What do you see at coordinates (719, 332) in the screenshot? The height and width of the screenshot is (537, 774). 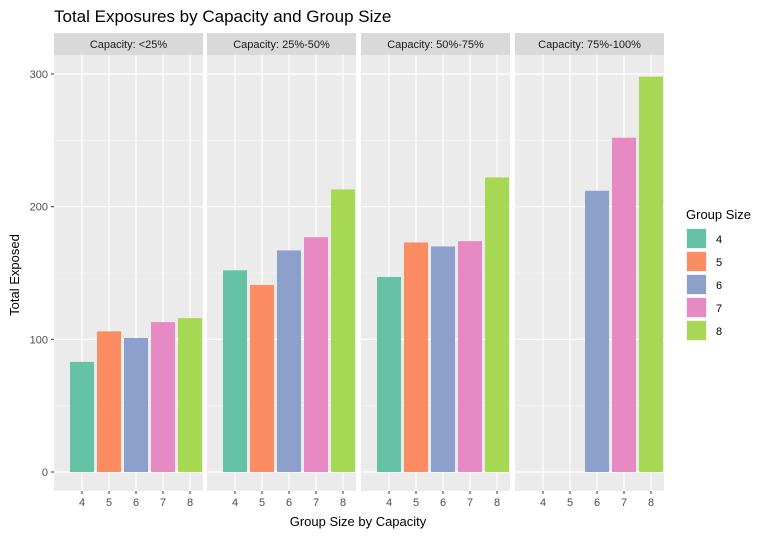 I see `legend-label: 8` at bounding box center [719, 332].